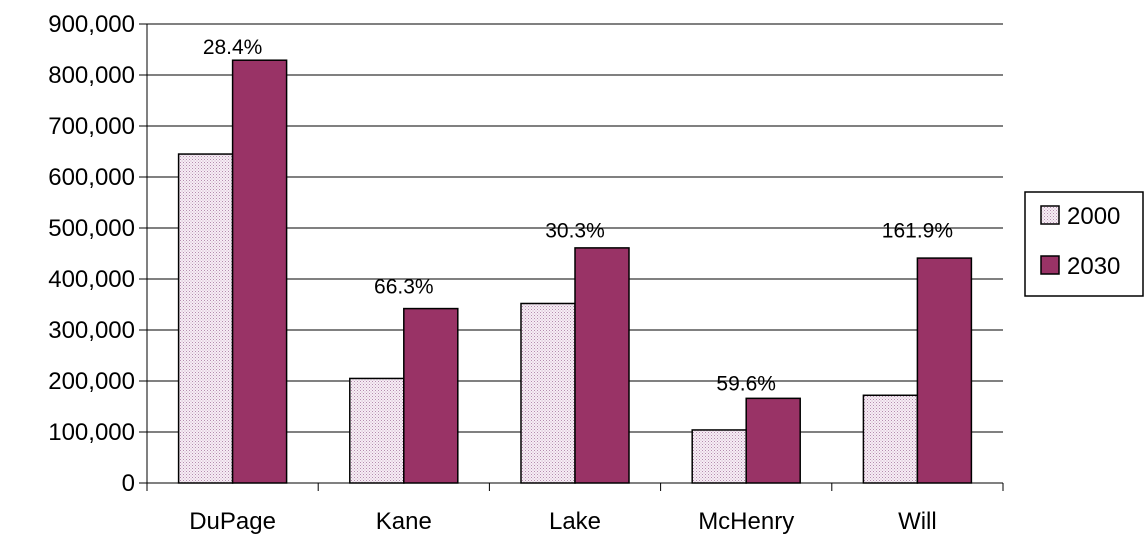 The image size is (1144, 544). What do you see at coordinates (232, 521) in the screenshot?
I see `x-category-label: DuPage` at bounding box center [232, 521].